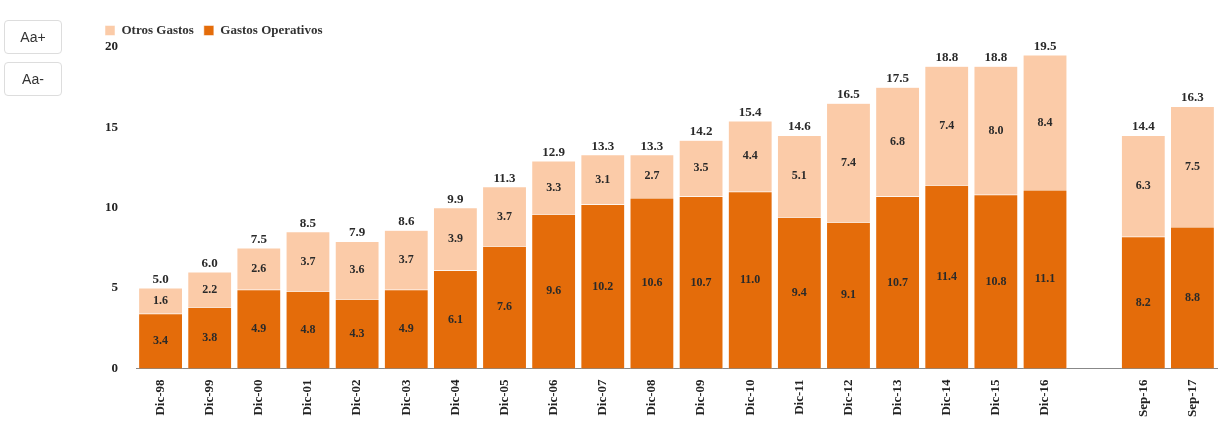  Describe the element at coordinates (996, 280) in the screenshot. I see `data-label: 10.8` at that location.